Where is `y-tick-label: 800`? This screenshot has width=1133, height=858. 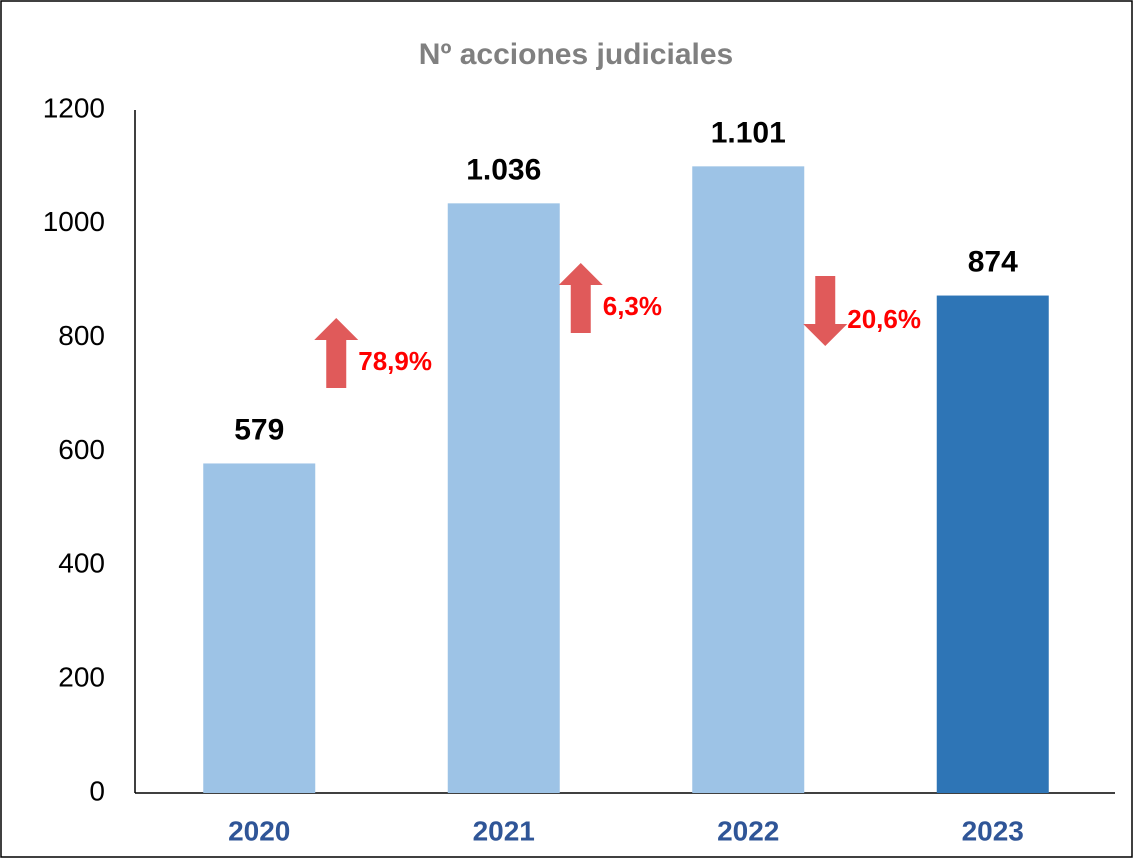 y-tick-label: 800 is located at coordinates (81, 335).